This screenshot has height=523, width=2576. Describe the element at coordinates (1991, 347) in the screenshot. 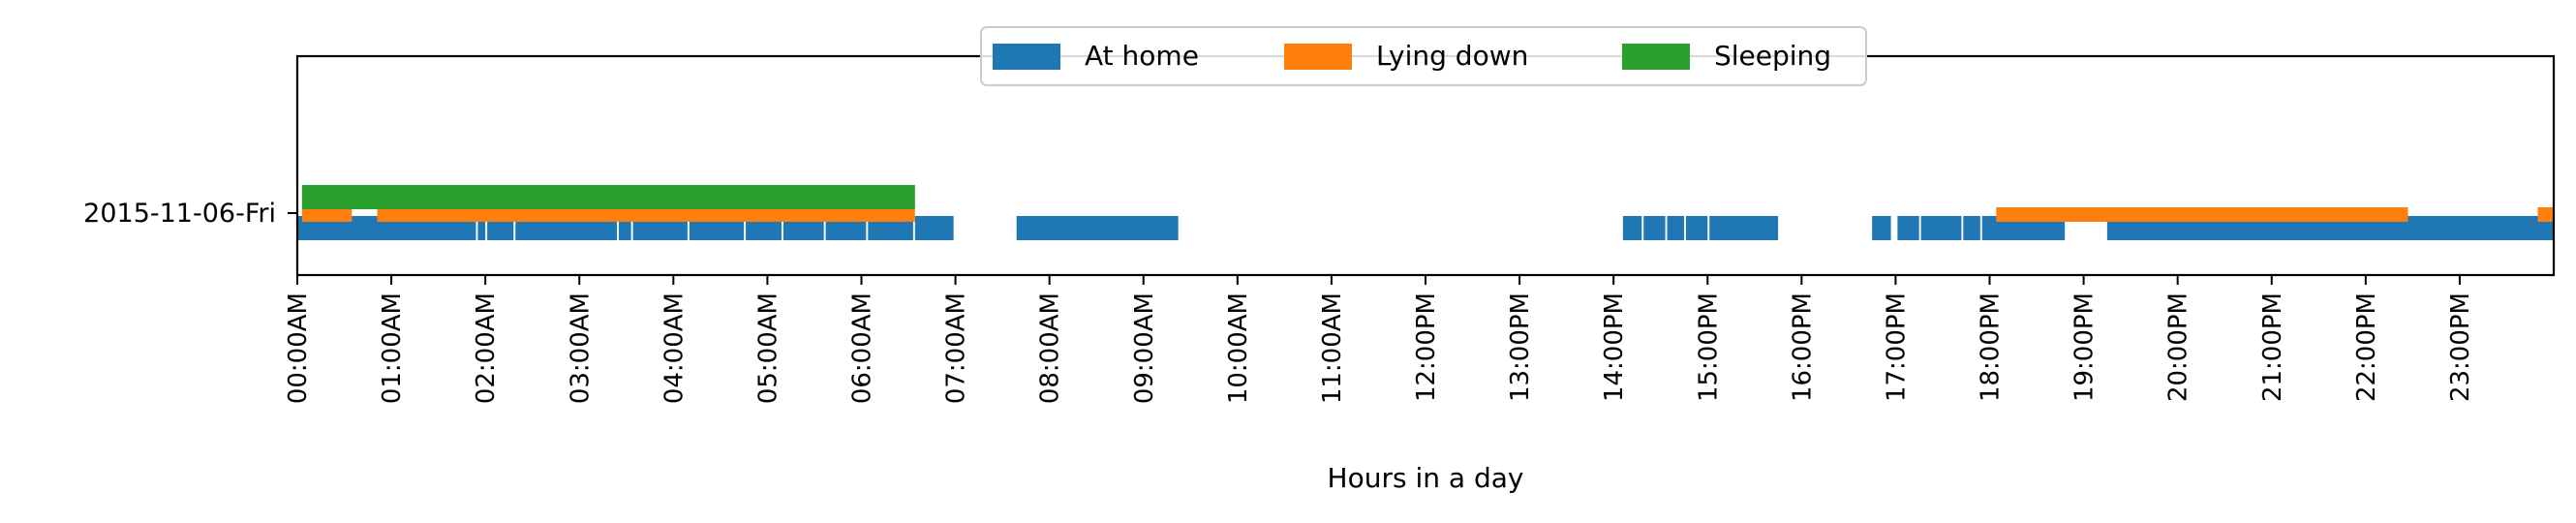

I see `x-tick-label: 18:00PM` at that location.